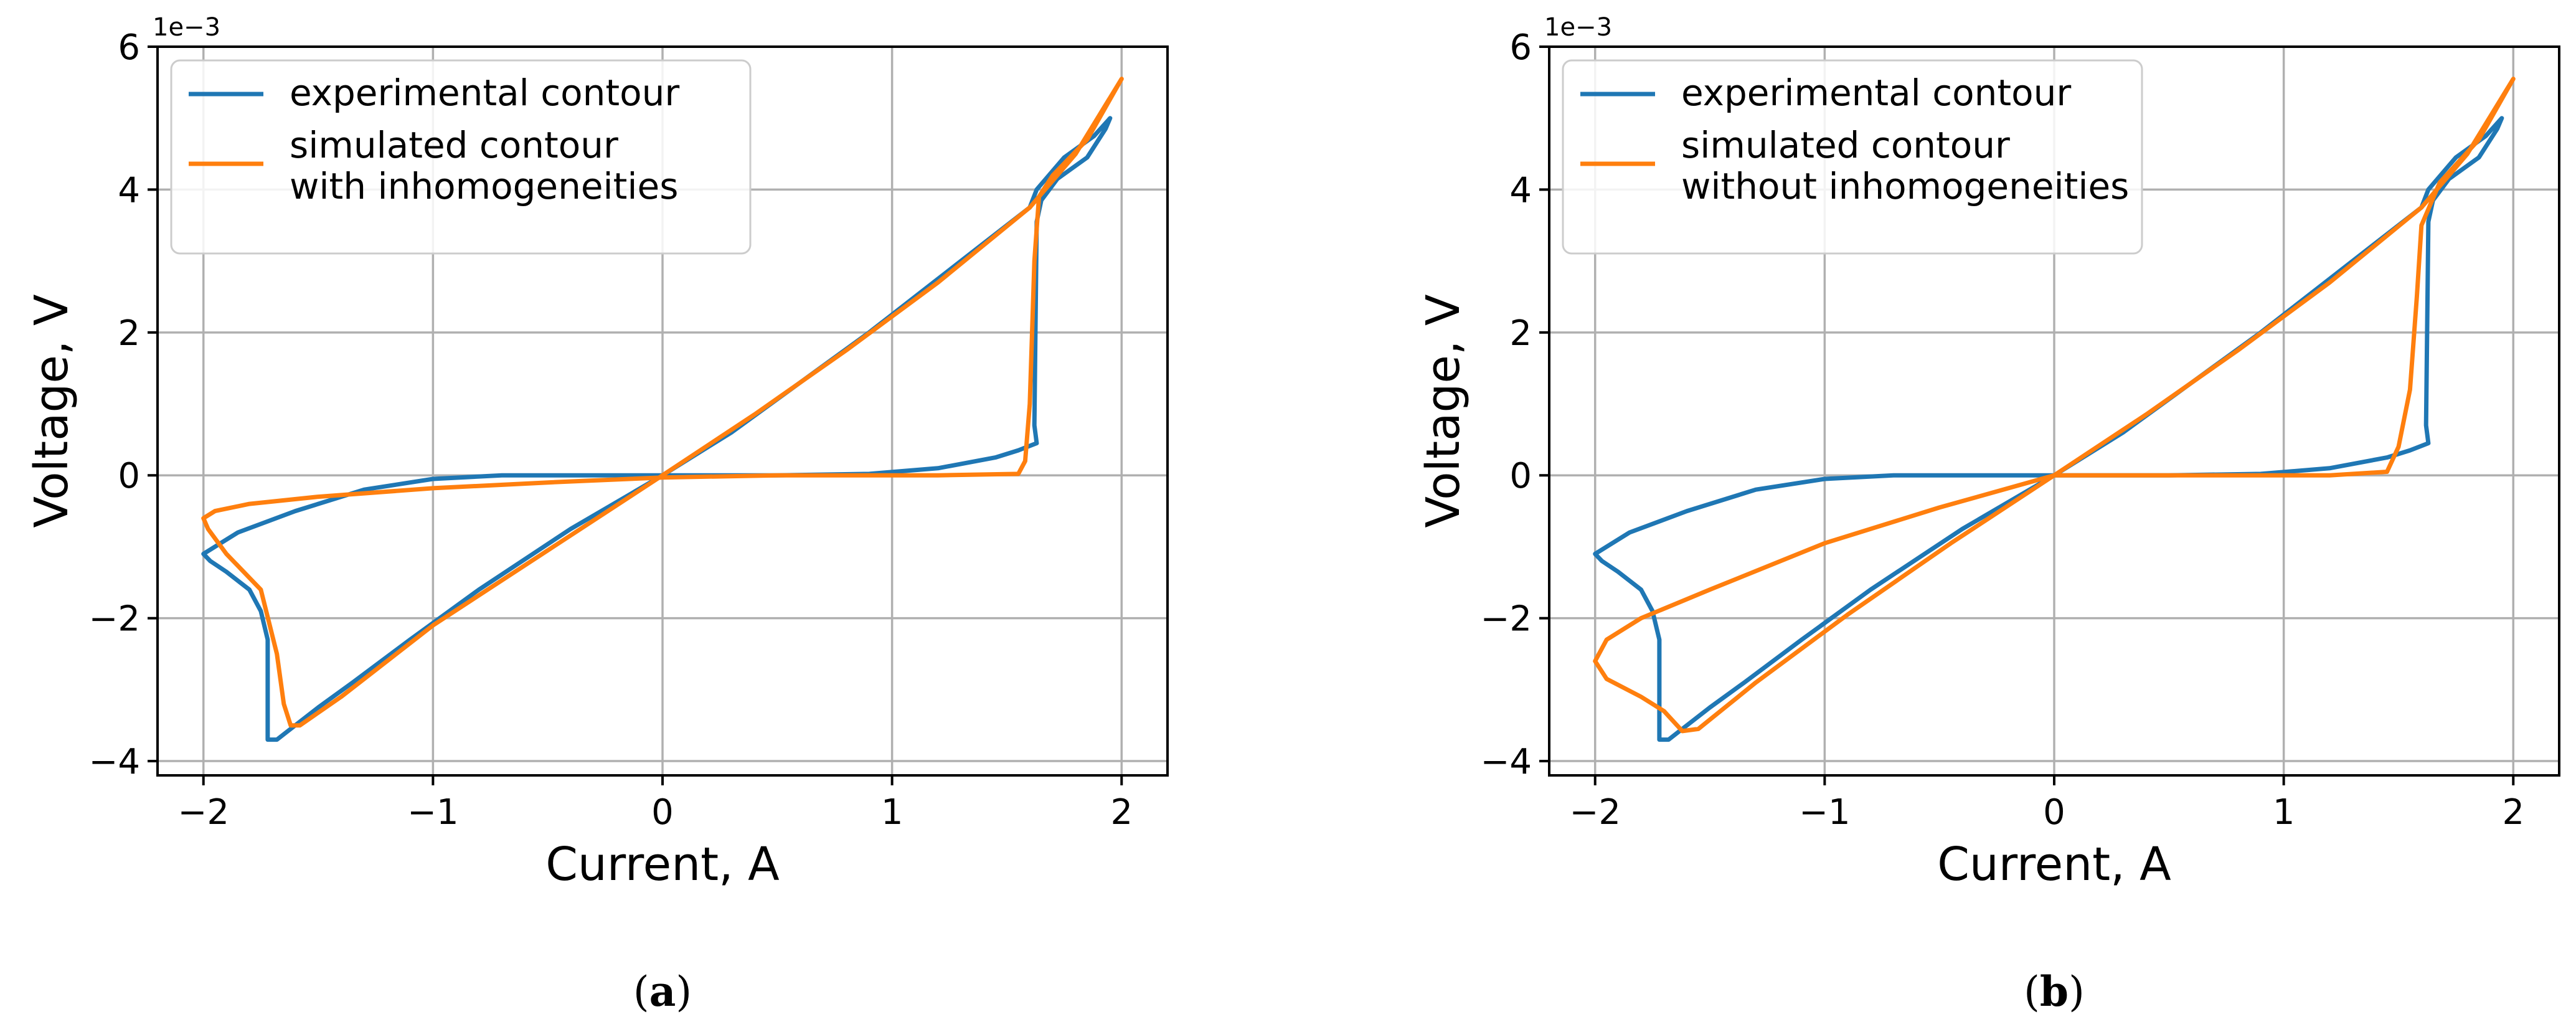 This screenshot has width=2576, height=1022. What do you see at coordinates (1905, 166) in the screenshot?
I see `legend-label-simulated: simulated contour without inhomogeneities` at bounding box center [1905, 166].